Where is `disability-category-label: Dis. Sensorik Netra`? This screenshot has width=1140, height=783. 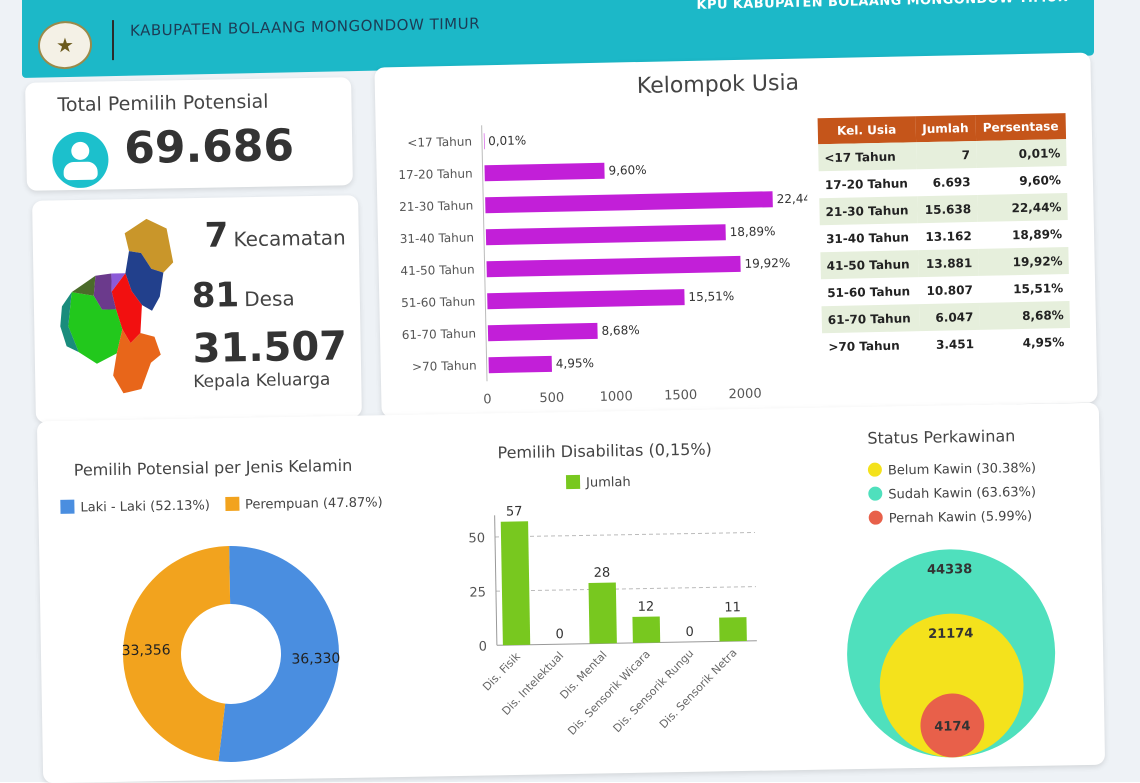 disability-category-label: Dis. Sensorik Netra is located at coordinates (698, 688).